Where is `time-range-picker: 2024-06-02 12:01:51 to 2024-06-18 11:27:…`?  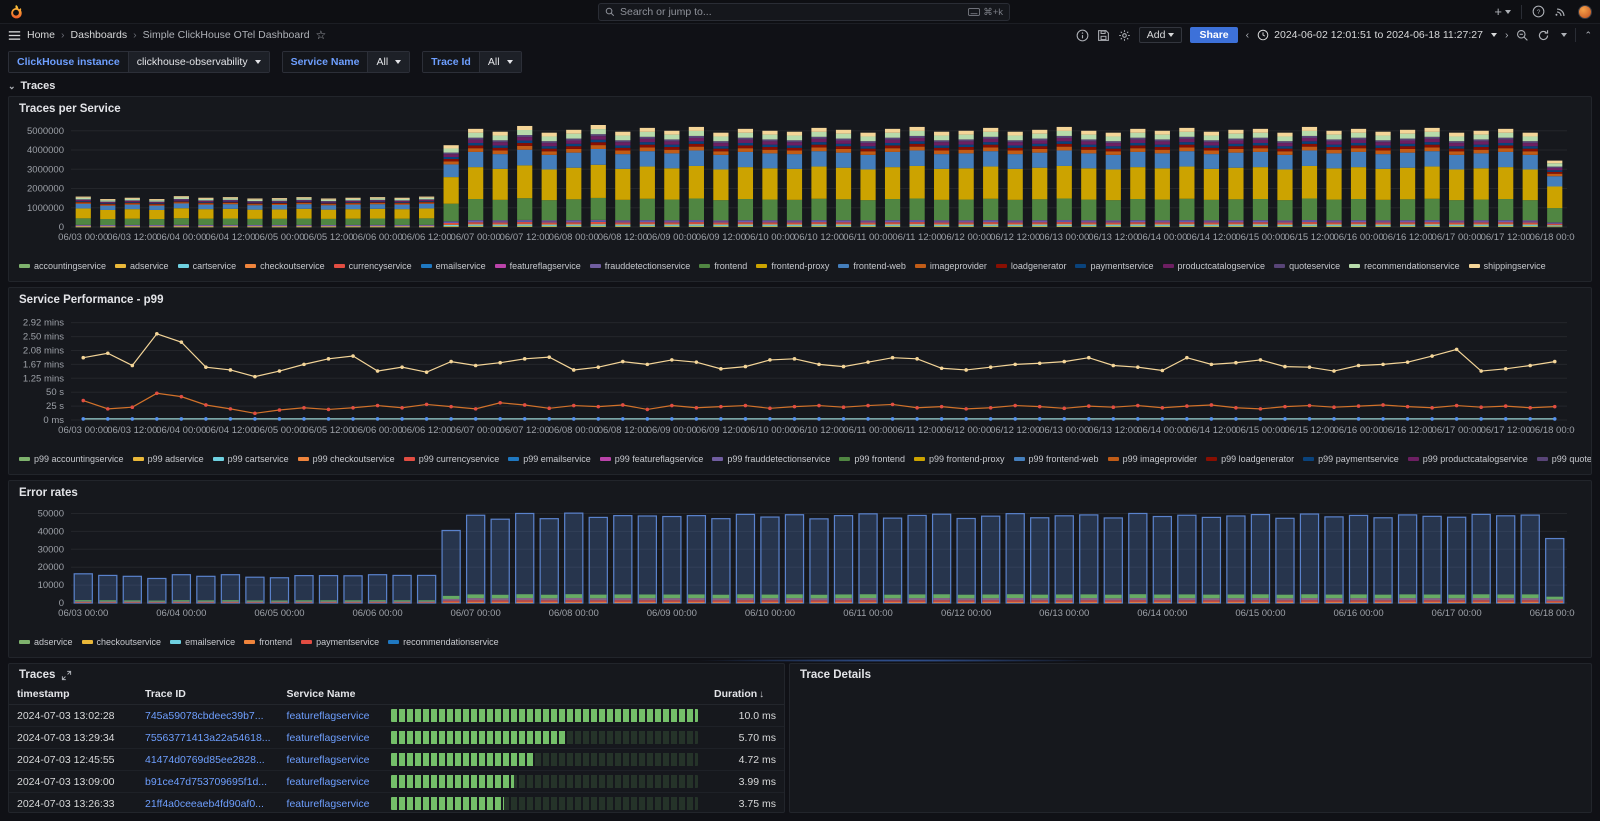
time-range-picker: 2024-06-02 12:01:51 to 2024-06-18 11:27:… is located at coordinates (1377, 35).